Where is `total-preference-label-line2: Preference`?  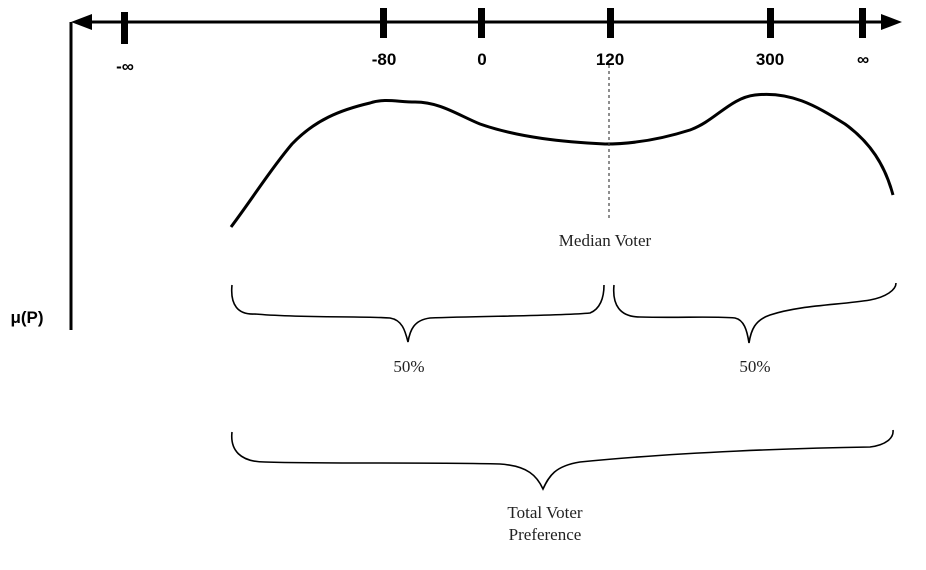 total-preference-label-line2: Preference is located at coordinates (545, 534).